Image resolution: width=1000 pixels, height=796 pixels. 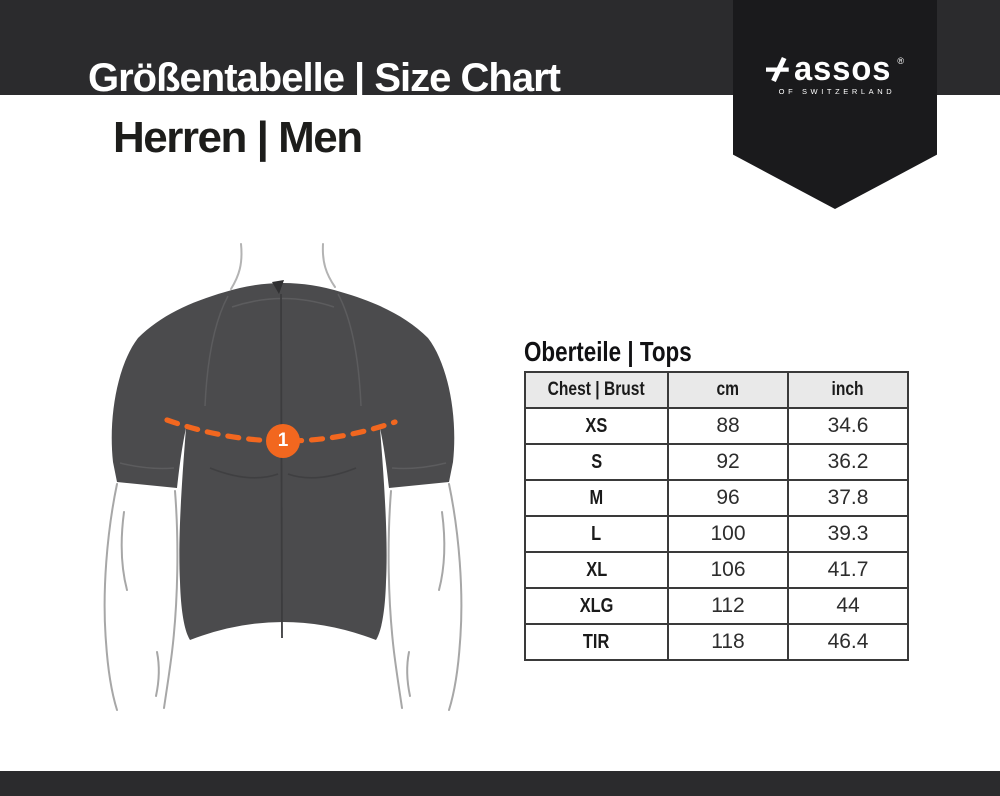 I want to click on assos-logo: assos ® OF SWITZERLAND, so click(x=835, y=73).